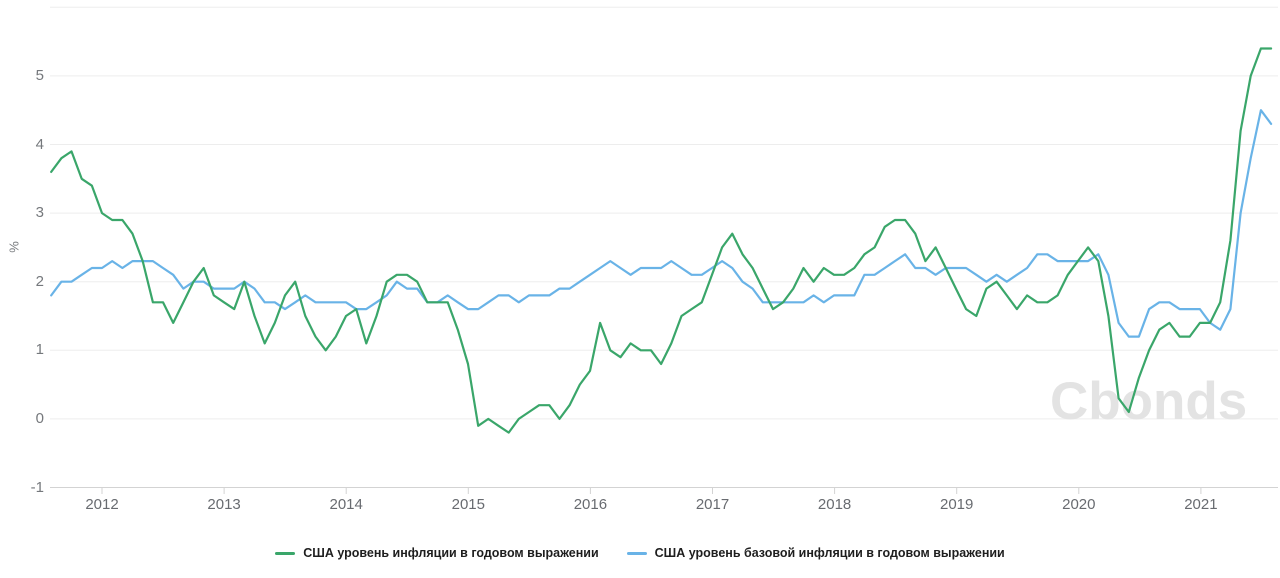  What do you see at coordinates (712, 504) in the screenshot?
I see `x-tick-label: 2017` at bounding box center [712, 504].